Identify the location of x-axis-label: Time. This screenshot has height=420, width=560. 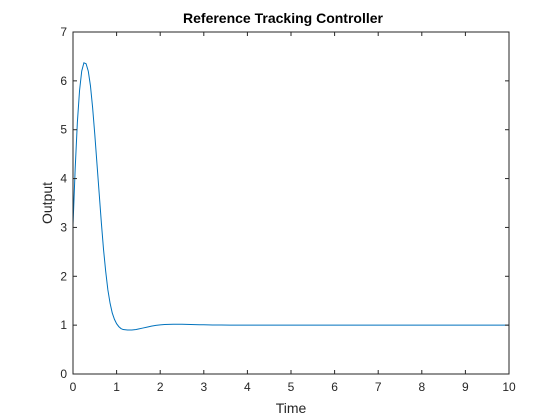
(291, 408).